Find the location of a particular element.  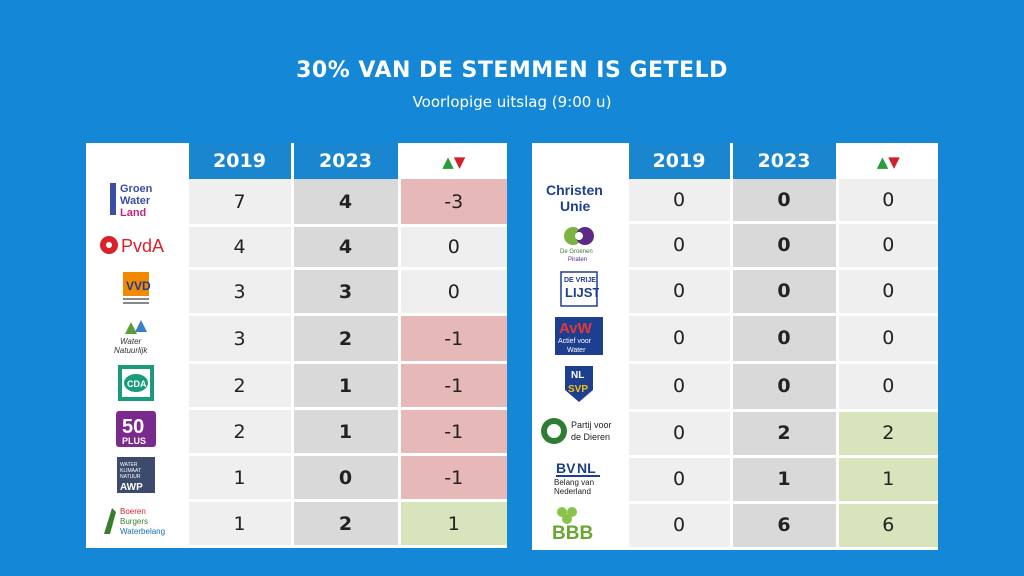

table-row: PvdA 4 4 0 is located at coordinates (296, 247).